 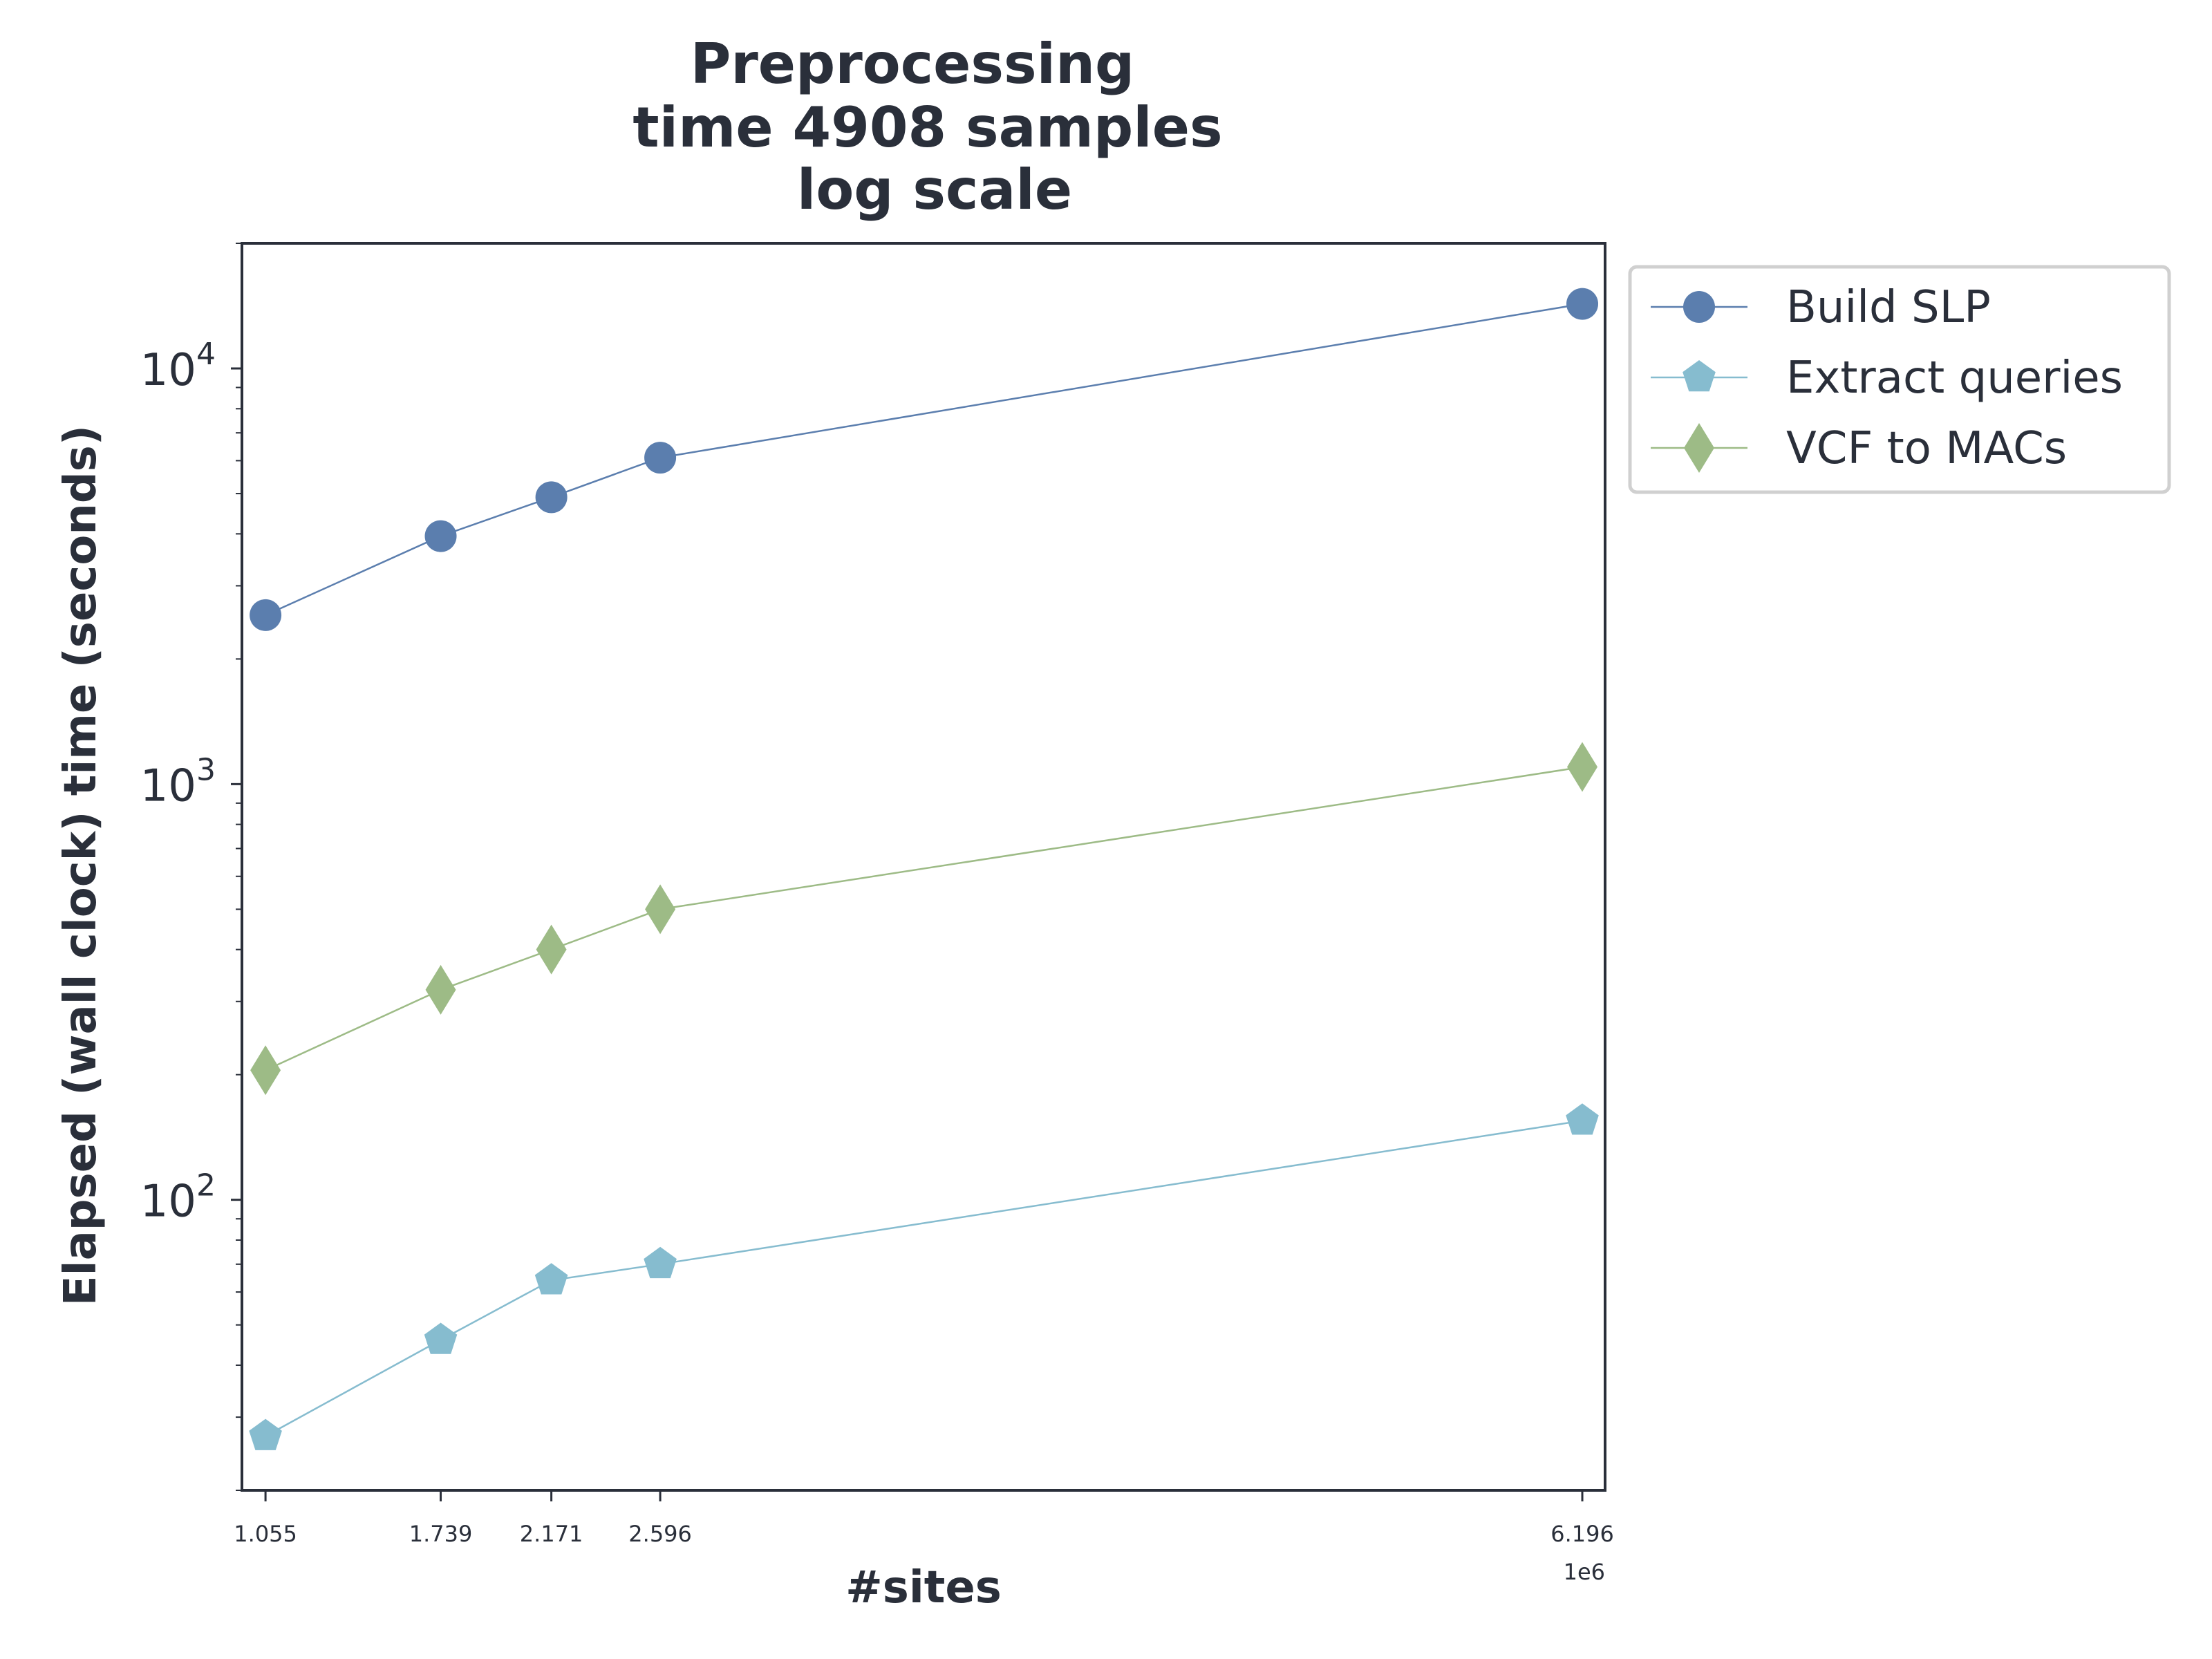 I want to click on chart-title-line-2: time 4908 samples, so click(x=927, y=128).